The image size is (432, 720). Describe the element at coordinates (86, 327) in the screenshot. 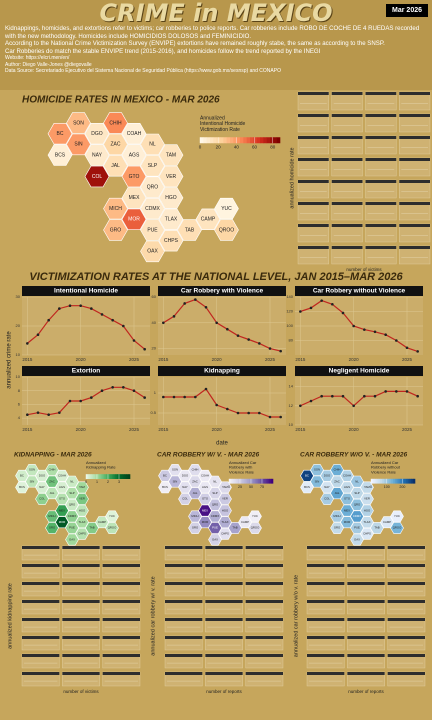

I see `trend-line` at that location.